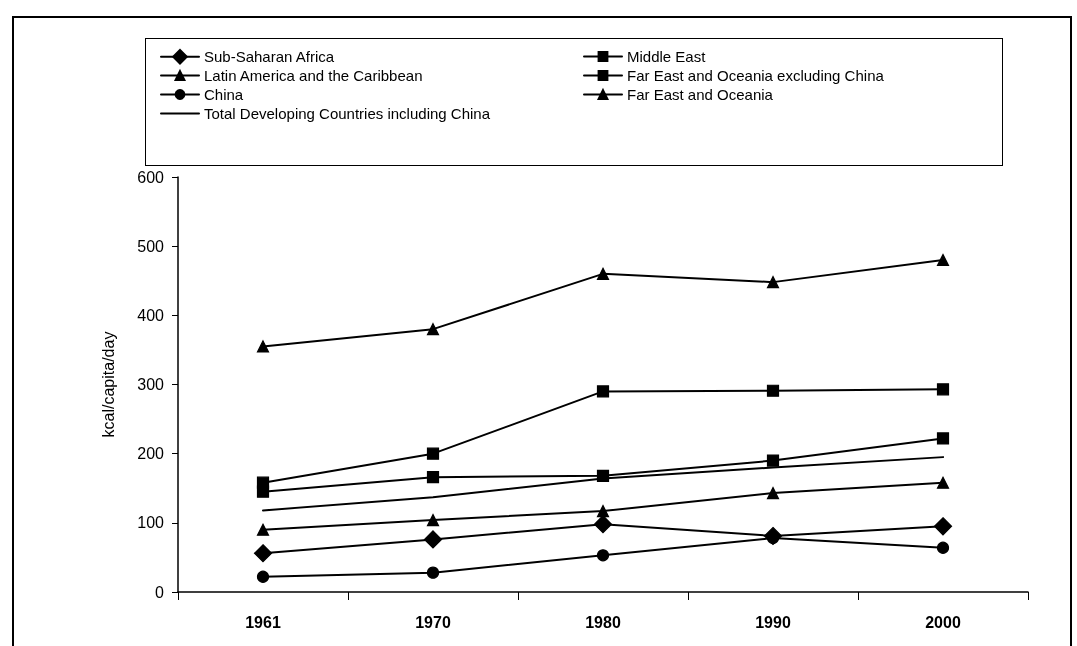  What do you see at coordinates (313, 75) in the screenshot?
I see `legend-label: Latin America and the Caribbean` at bounding box center [313, 75].